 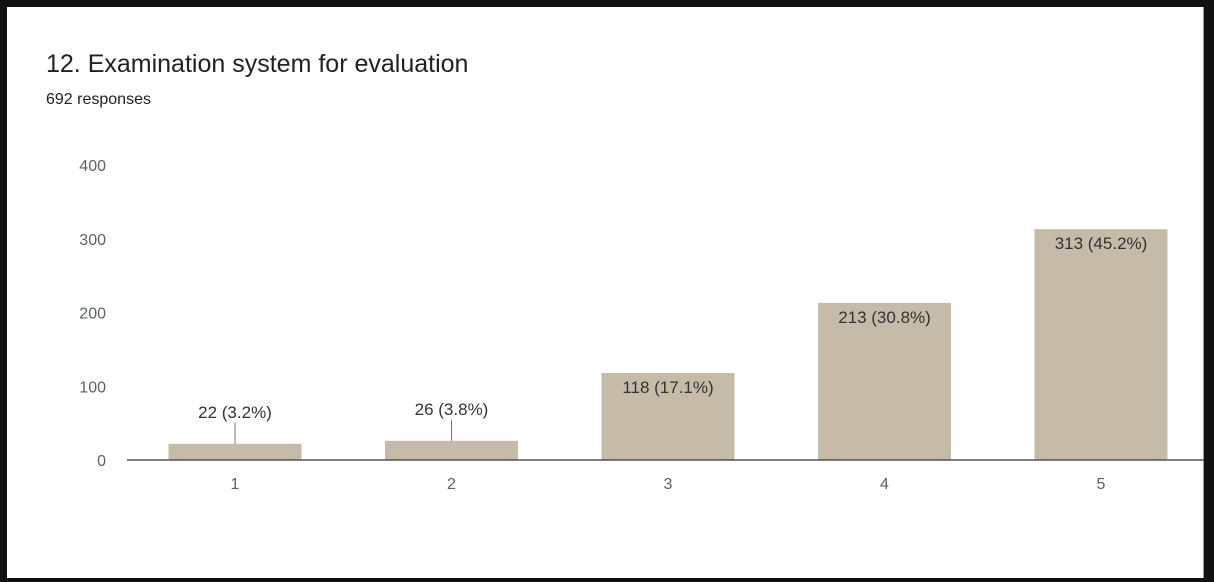 What do you see at coordinates (452, 409) in the screenshot?
I see `data-label: 26 (3.8%)` at bounding box center [452, 409].